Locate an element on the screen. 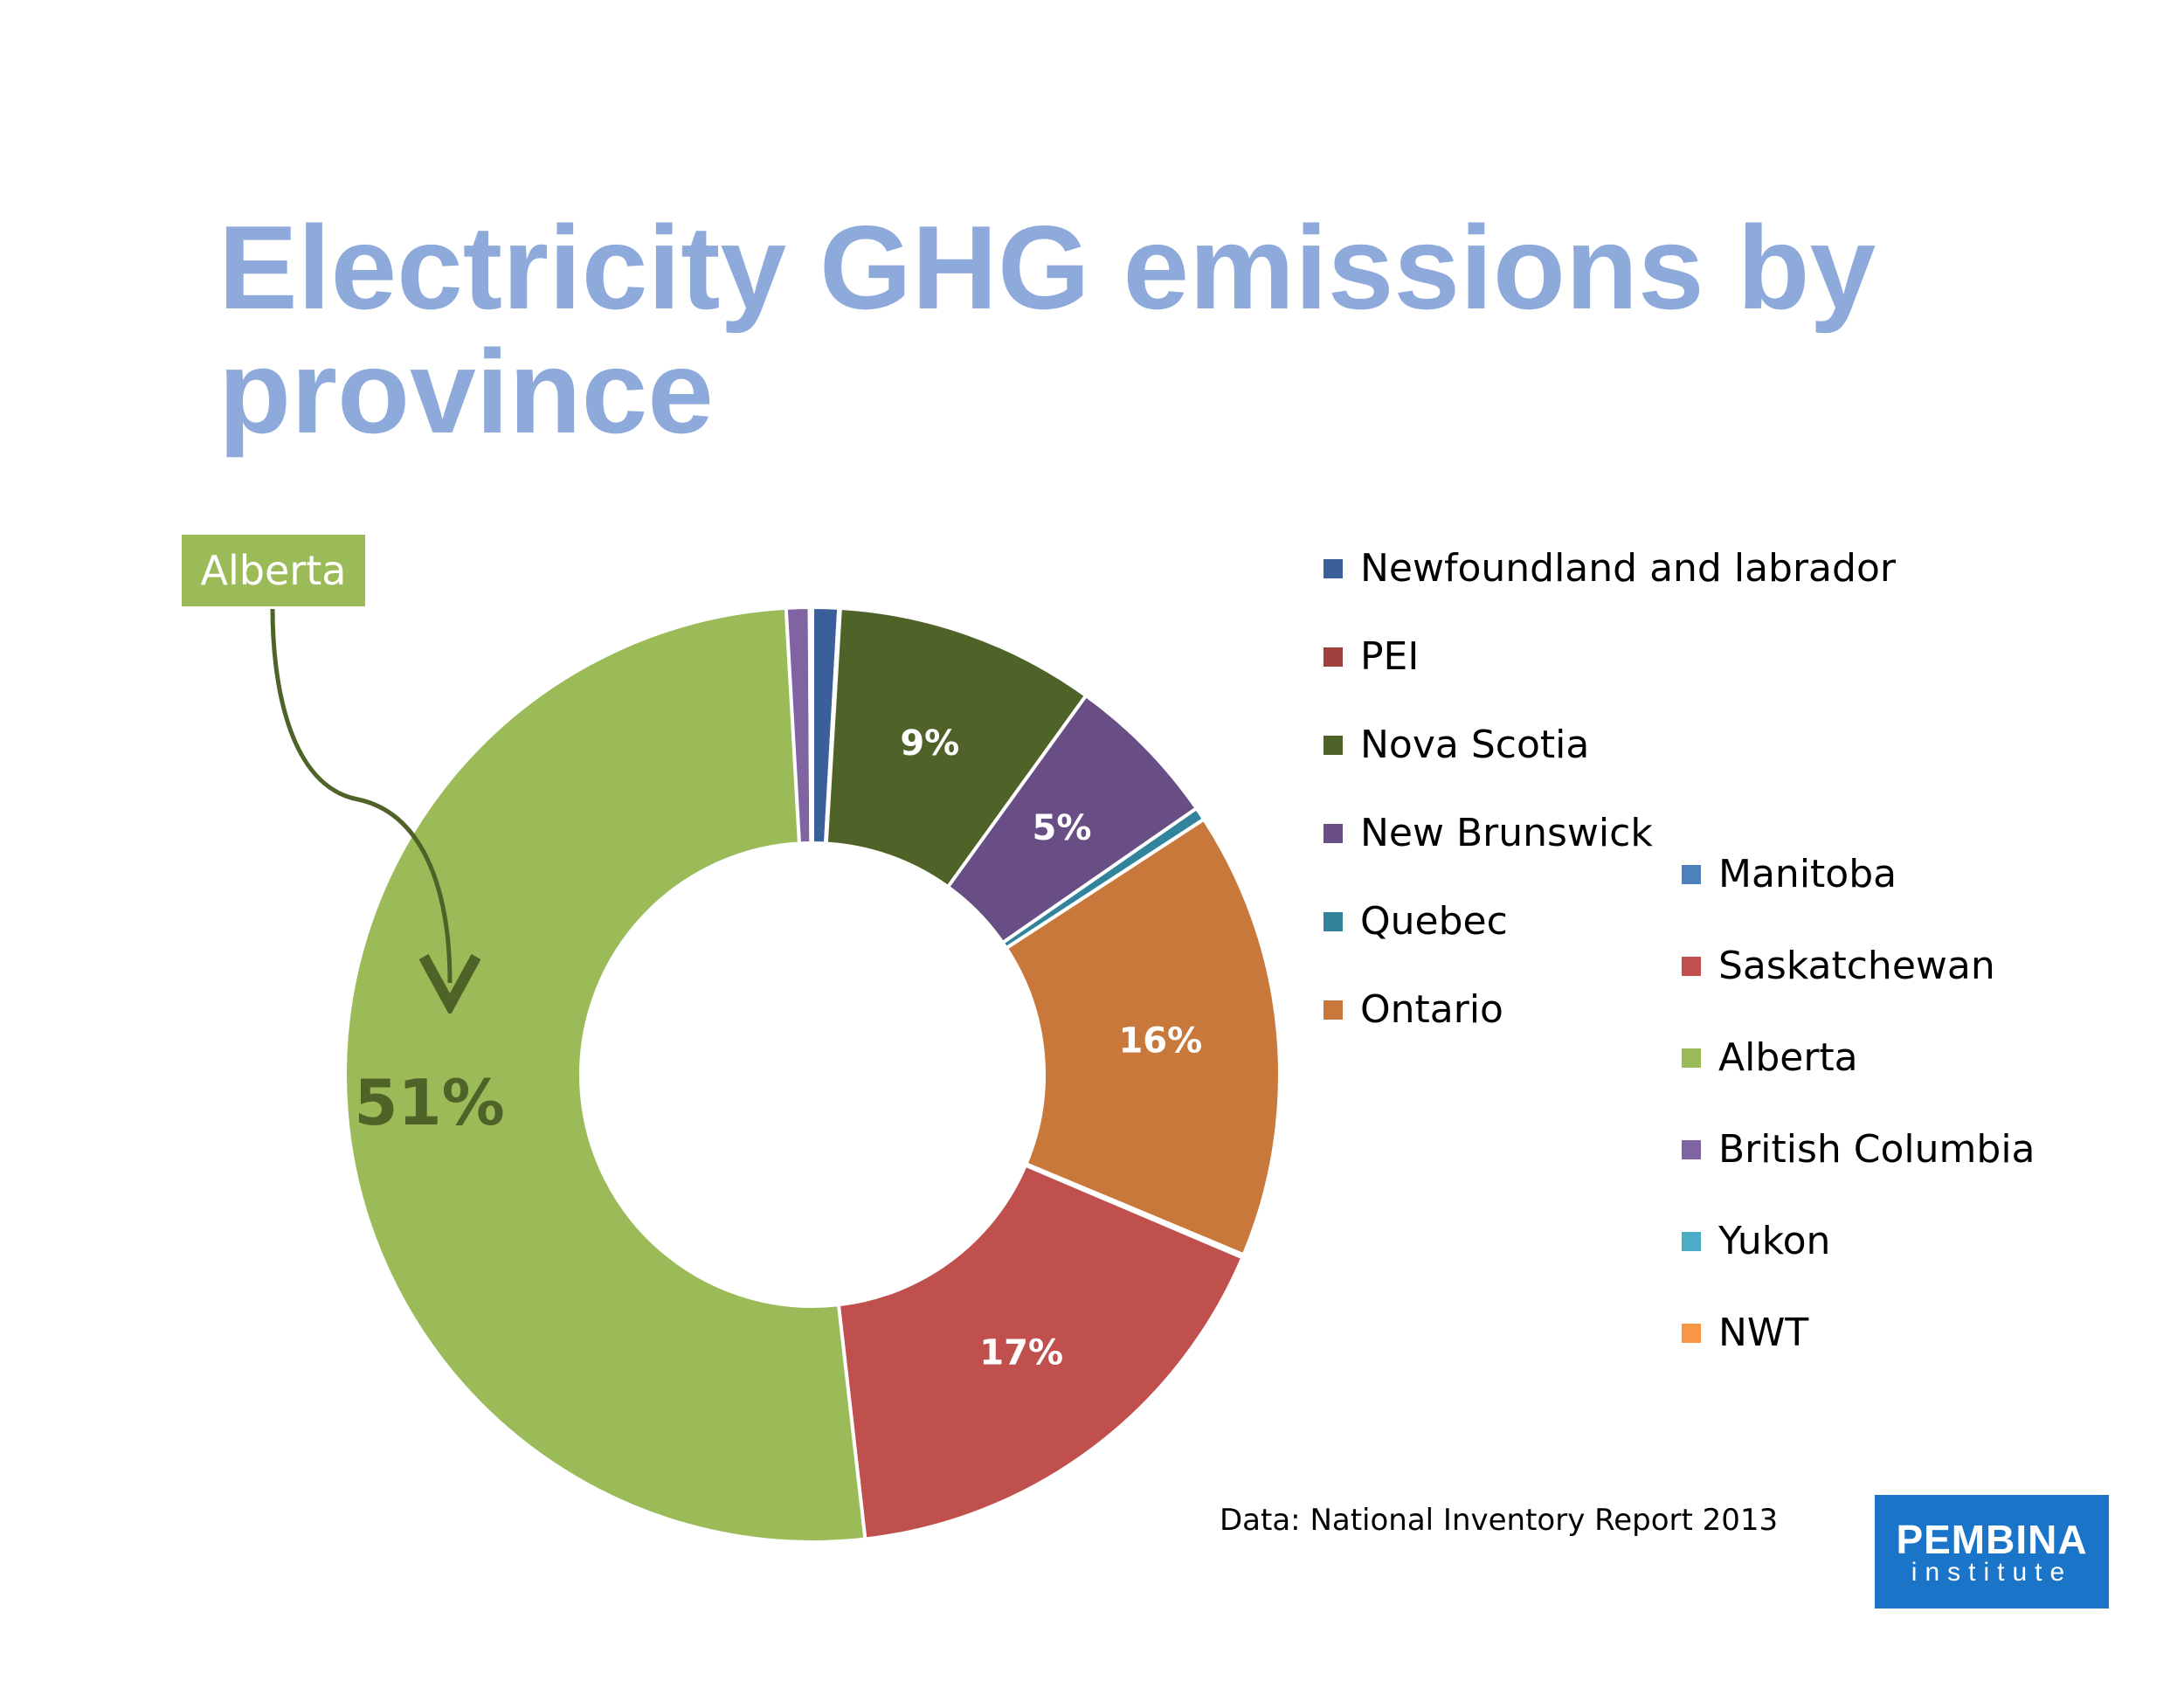  legend-item-manitoba: Manitoba is located at coordinates (1789, 874).